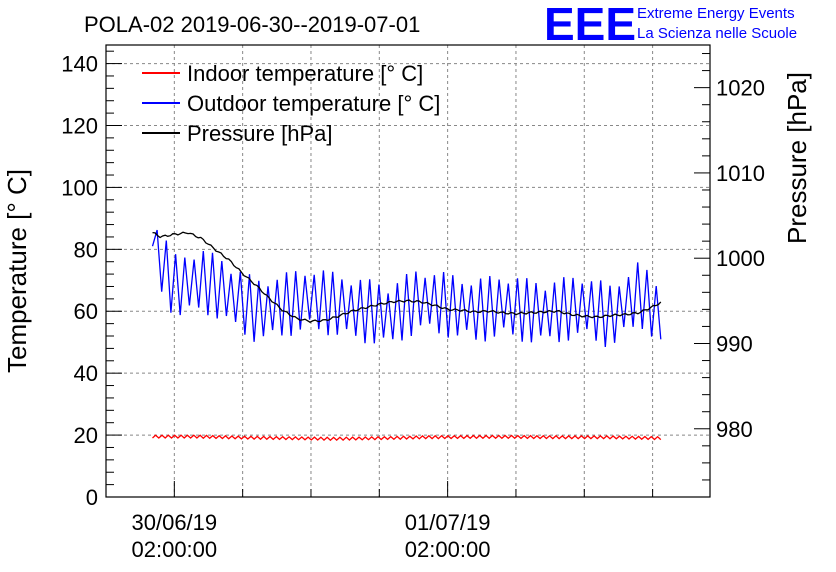 This screenshot has height=572, width=836. Describe the element at coordinates (252, 24) in the screenshot. I see `chart-title: POLA-02 2019-06-30--2019-07-01` at that location.